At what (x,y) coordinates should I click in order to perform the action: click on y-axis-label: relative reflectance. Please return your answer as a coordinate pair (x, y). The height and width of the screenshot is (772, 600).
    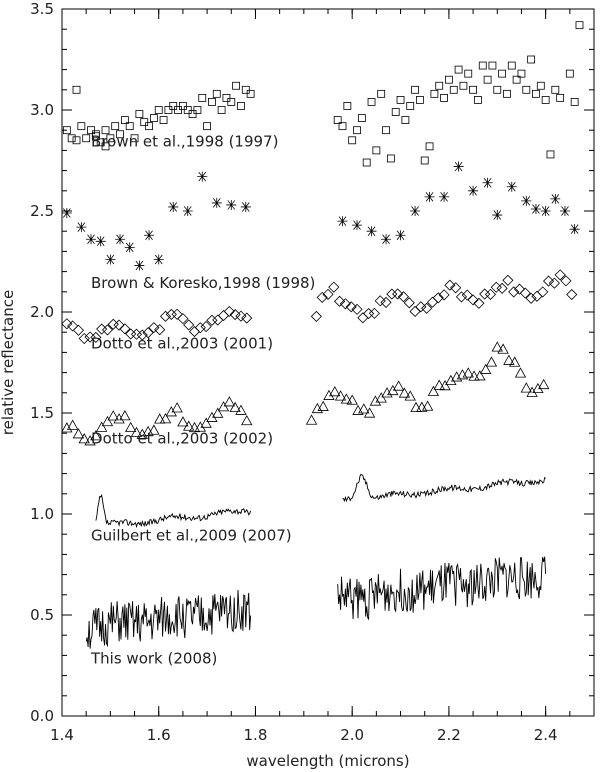
    Looking at the image, I should click on (8, 362).